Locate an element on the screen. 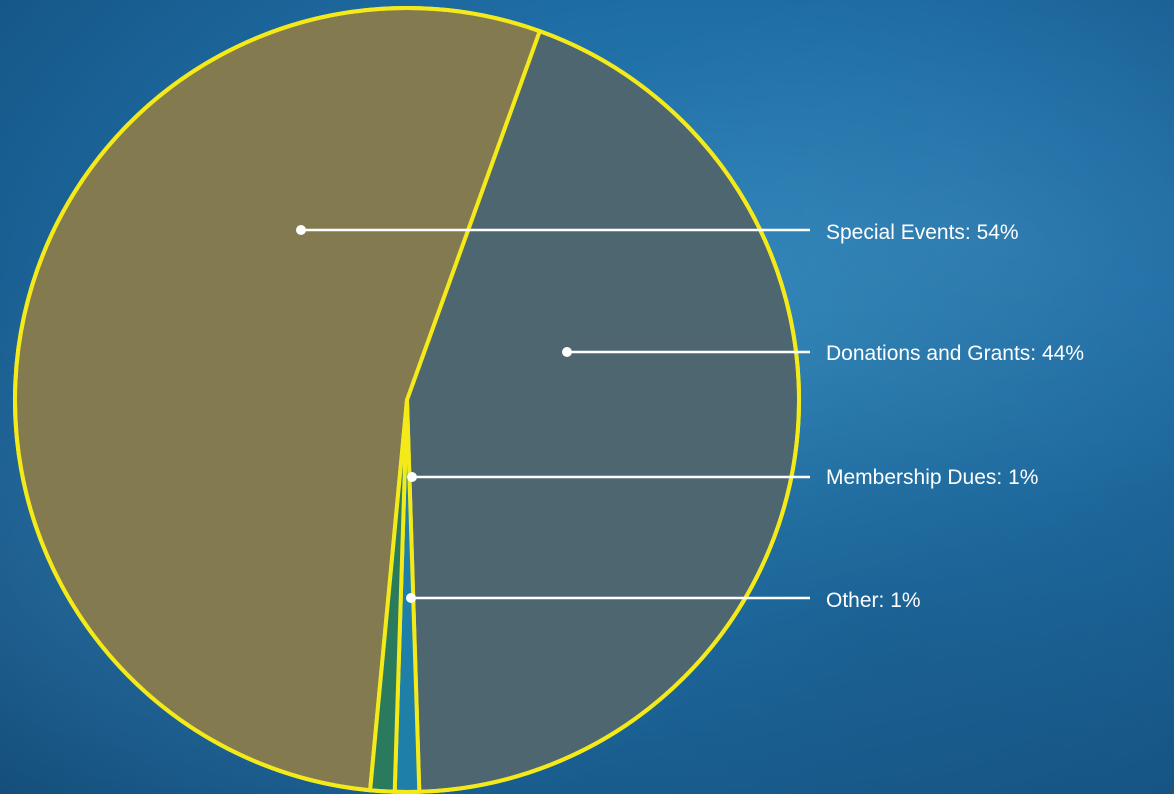  label-special-events: Special Events: 54% is located at coordinates (922, 232).